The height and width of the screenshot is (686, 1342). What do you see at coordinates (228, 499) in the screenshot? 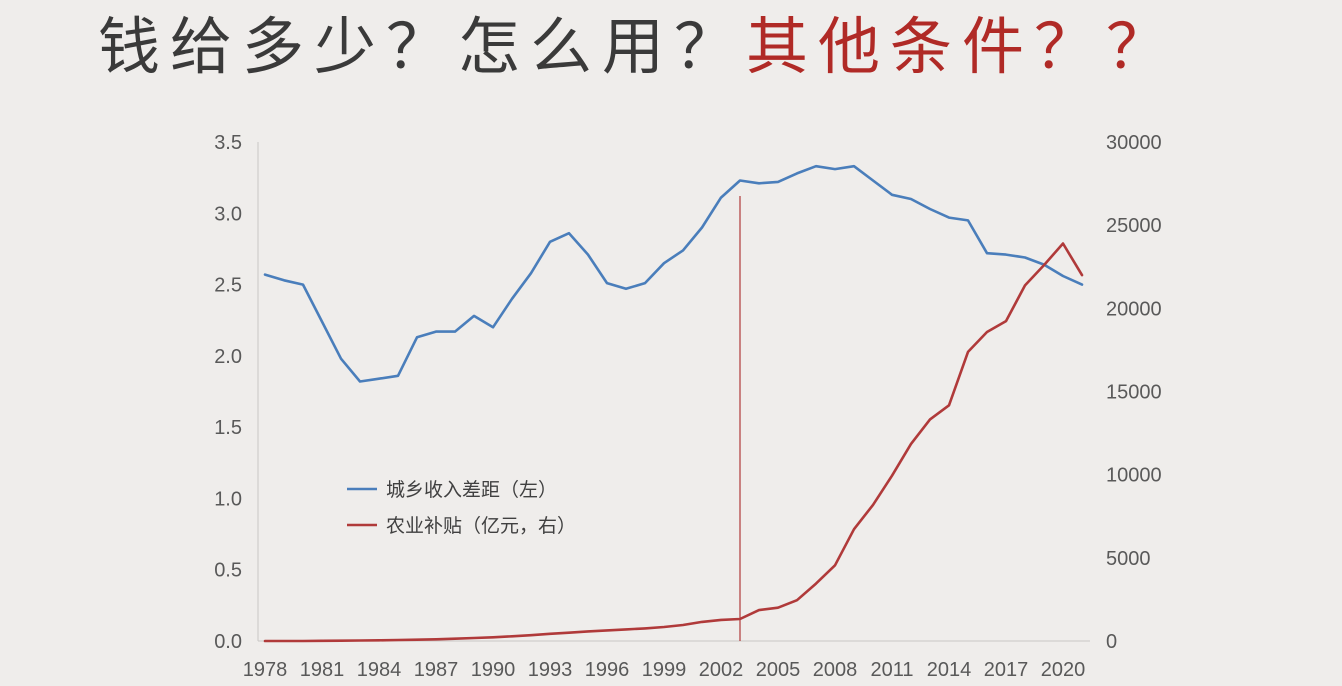
I see `y-left-tick-label: 1.0` at bounding box center [228, 499].